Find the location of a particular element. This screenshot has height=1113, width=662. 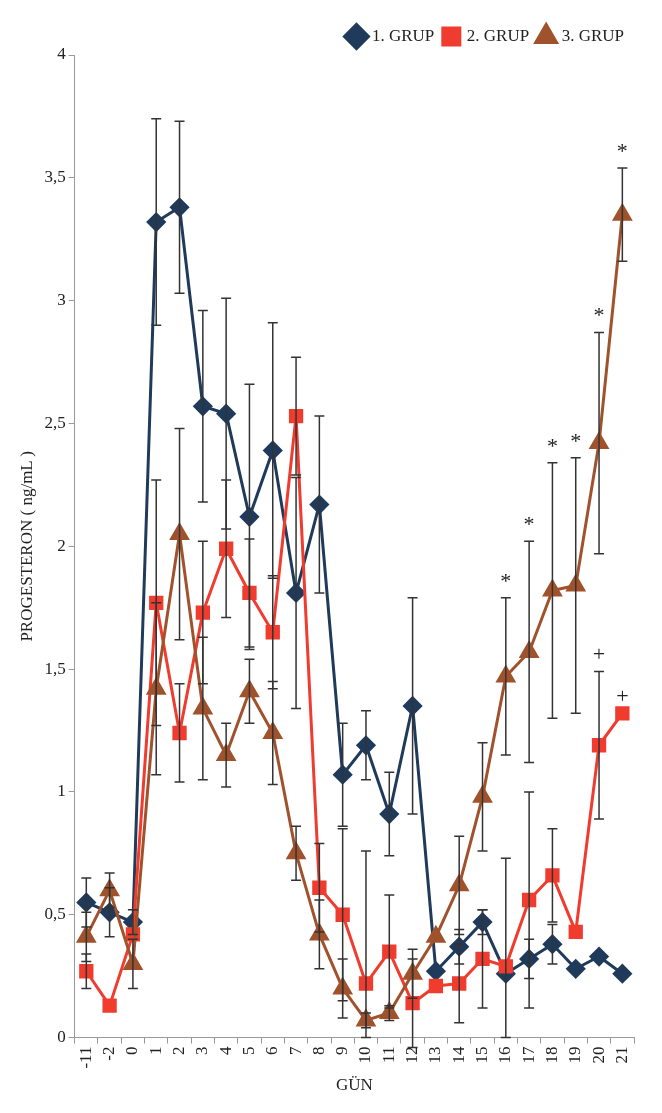

x-tick-label: 14 is located at coordinates (458, 1055).